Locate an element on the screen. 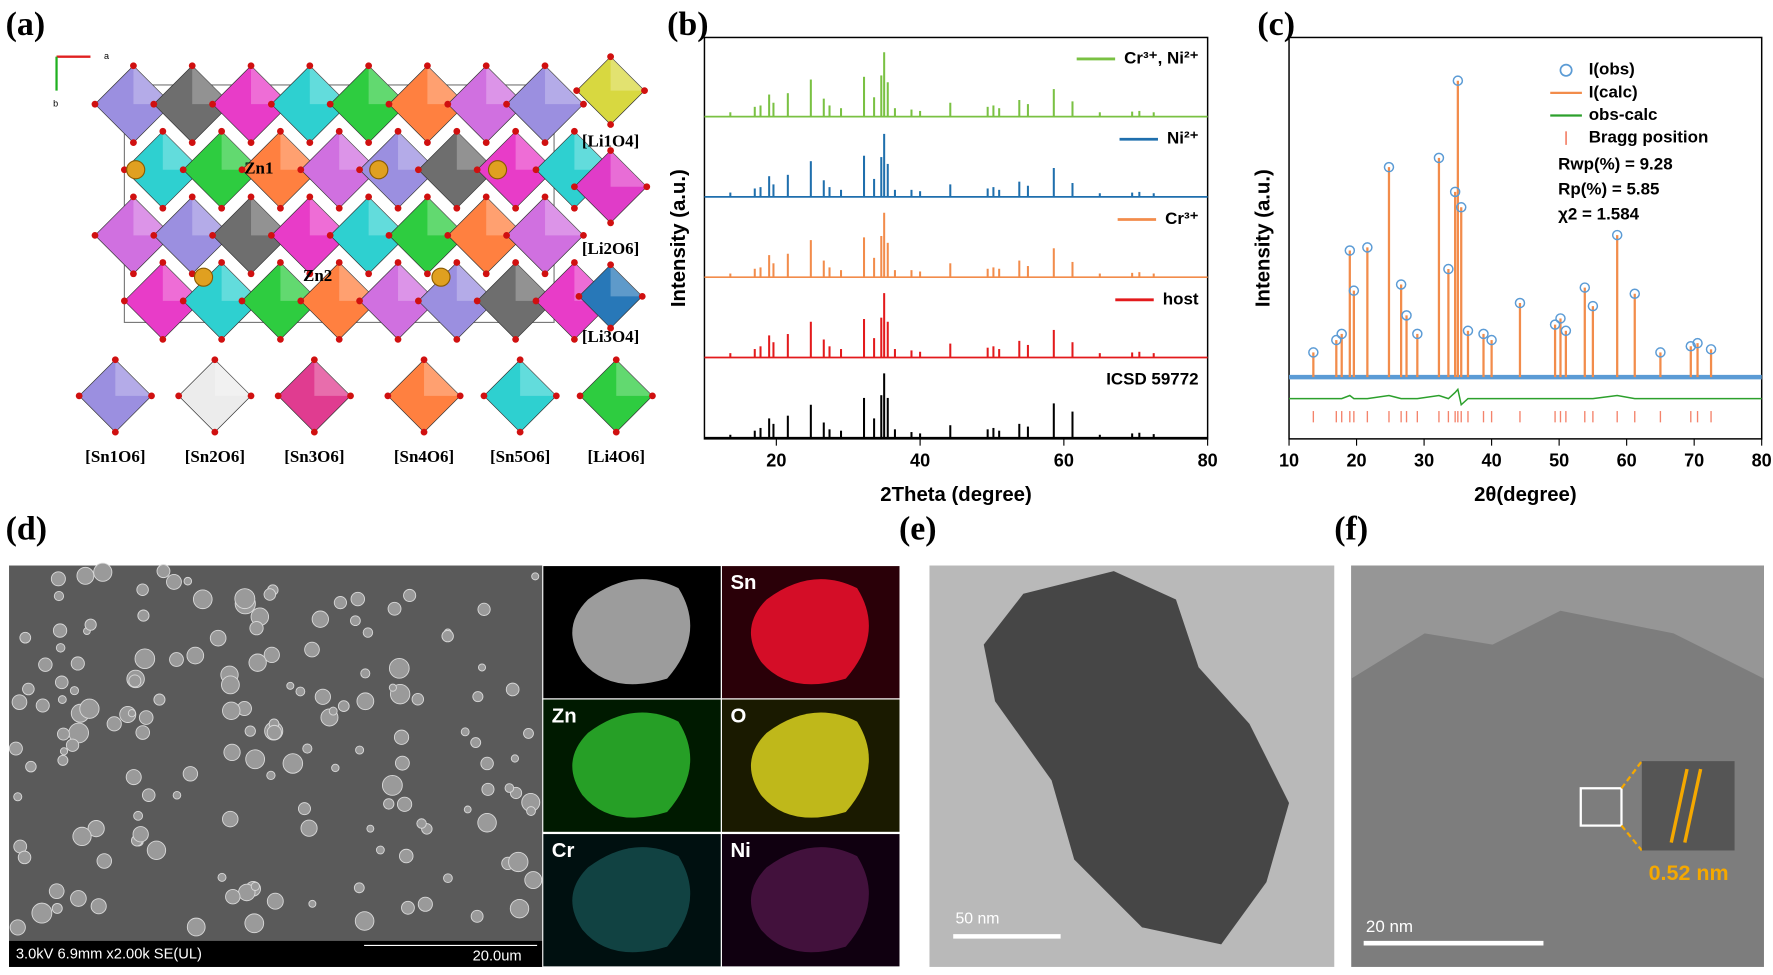  element-label: O is located at coordinates (738, 716).